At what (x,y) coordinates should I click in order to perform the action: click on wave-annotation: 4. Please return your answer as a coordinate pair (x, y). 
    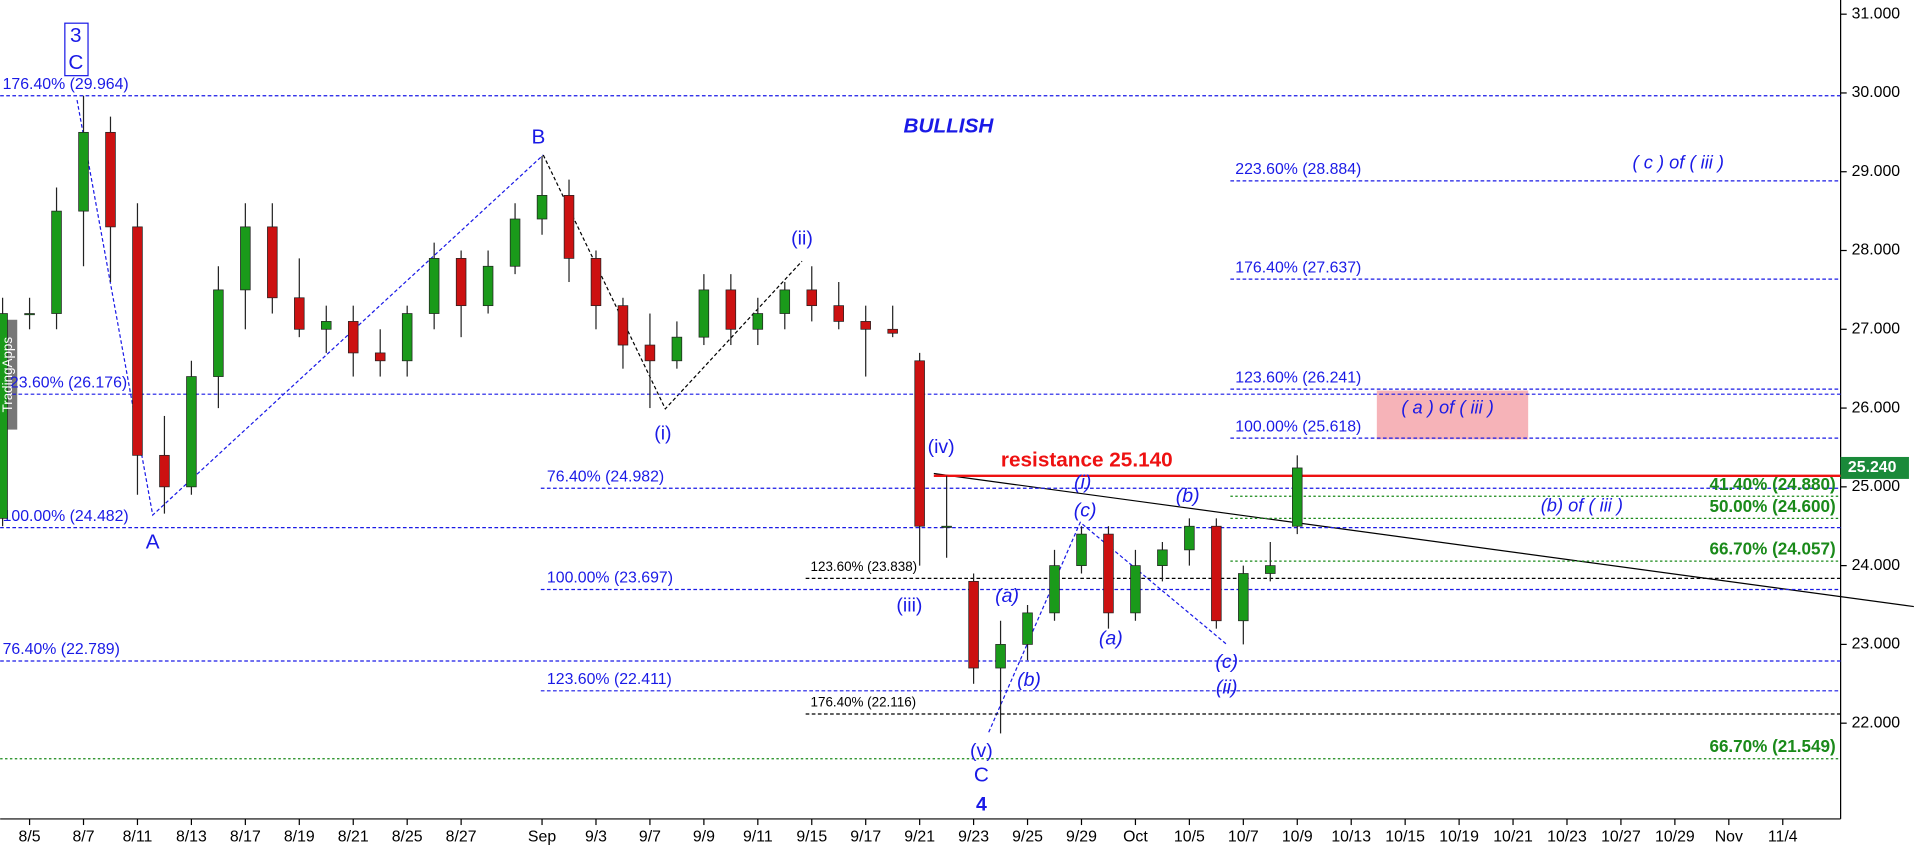
    Looking at the image, I should click on (981, 805).